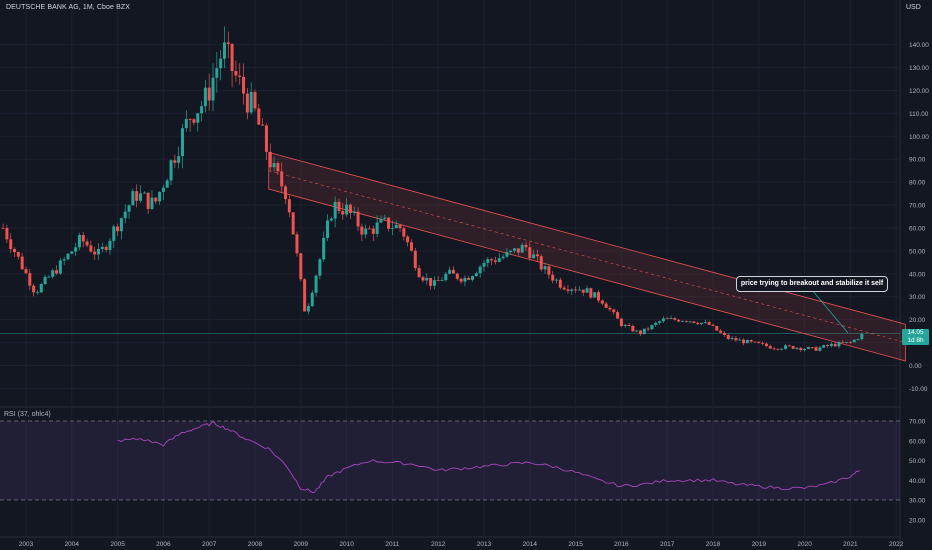 The image size is (932, 550). What do you see at coordinates (27, 414) in the screenshot?
I see `rsi-indicator-title: RSI (37, ohlc4)` at bounding box center [27, 414].